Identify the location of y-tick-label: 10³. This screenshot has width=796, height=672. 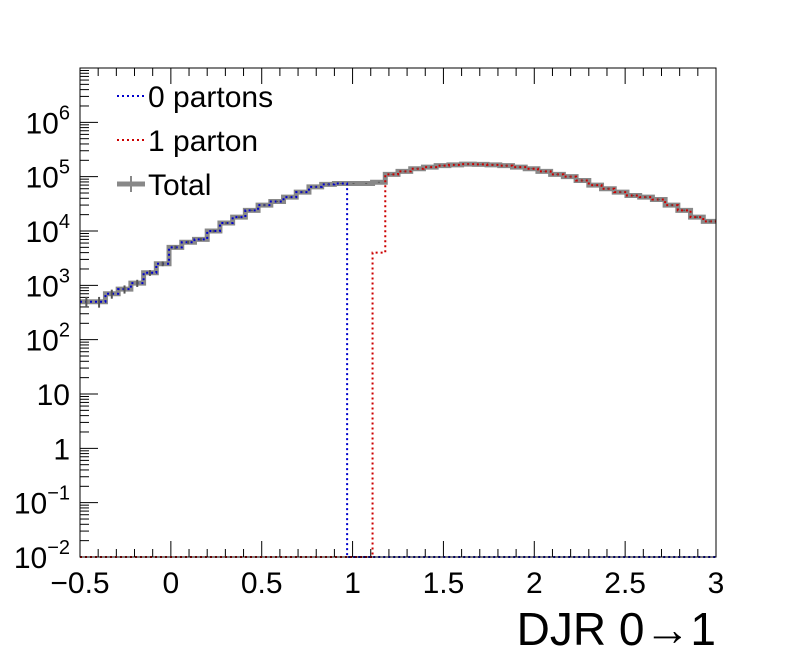
(48, 284).